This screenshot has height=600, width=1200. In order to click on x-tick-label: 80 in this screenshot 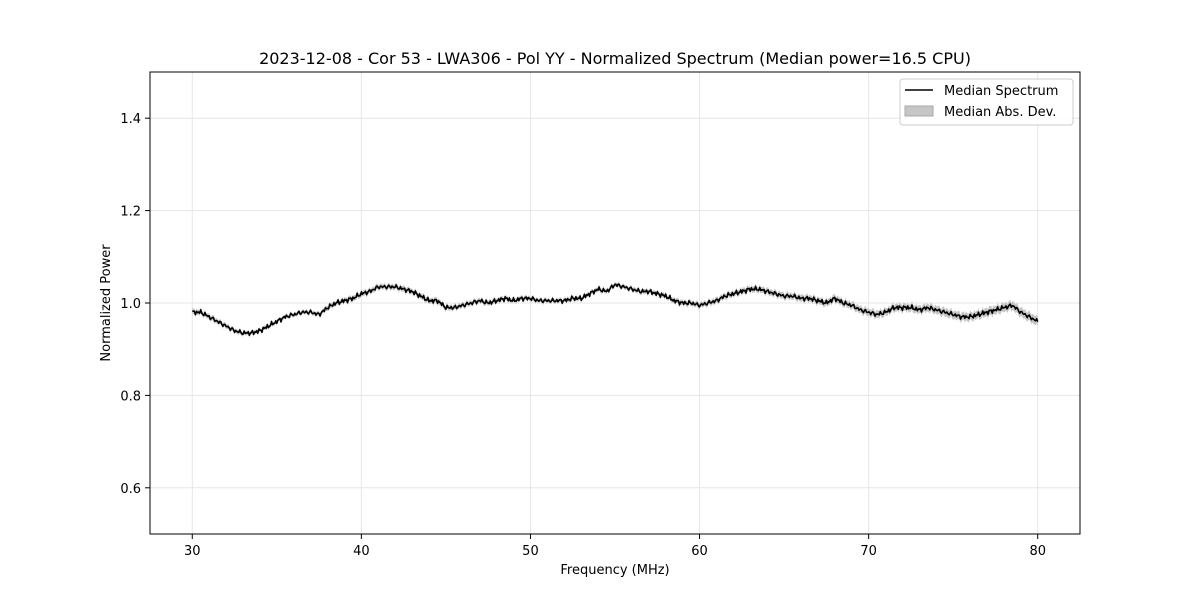, I will do `click(1037, 551)`.